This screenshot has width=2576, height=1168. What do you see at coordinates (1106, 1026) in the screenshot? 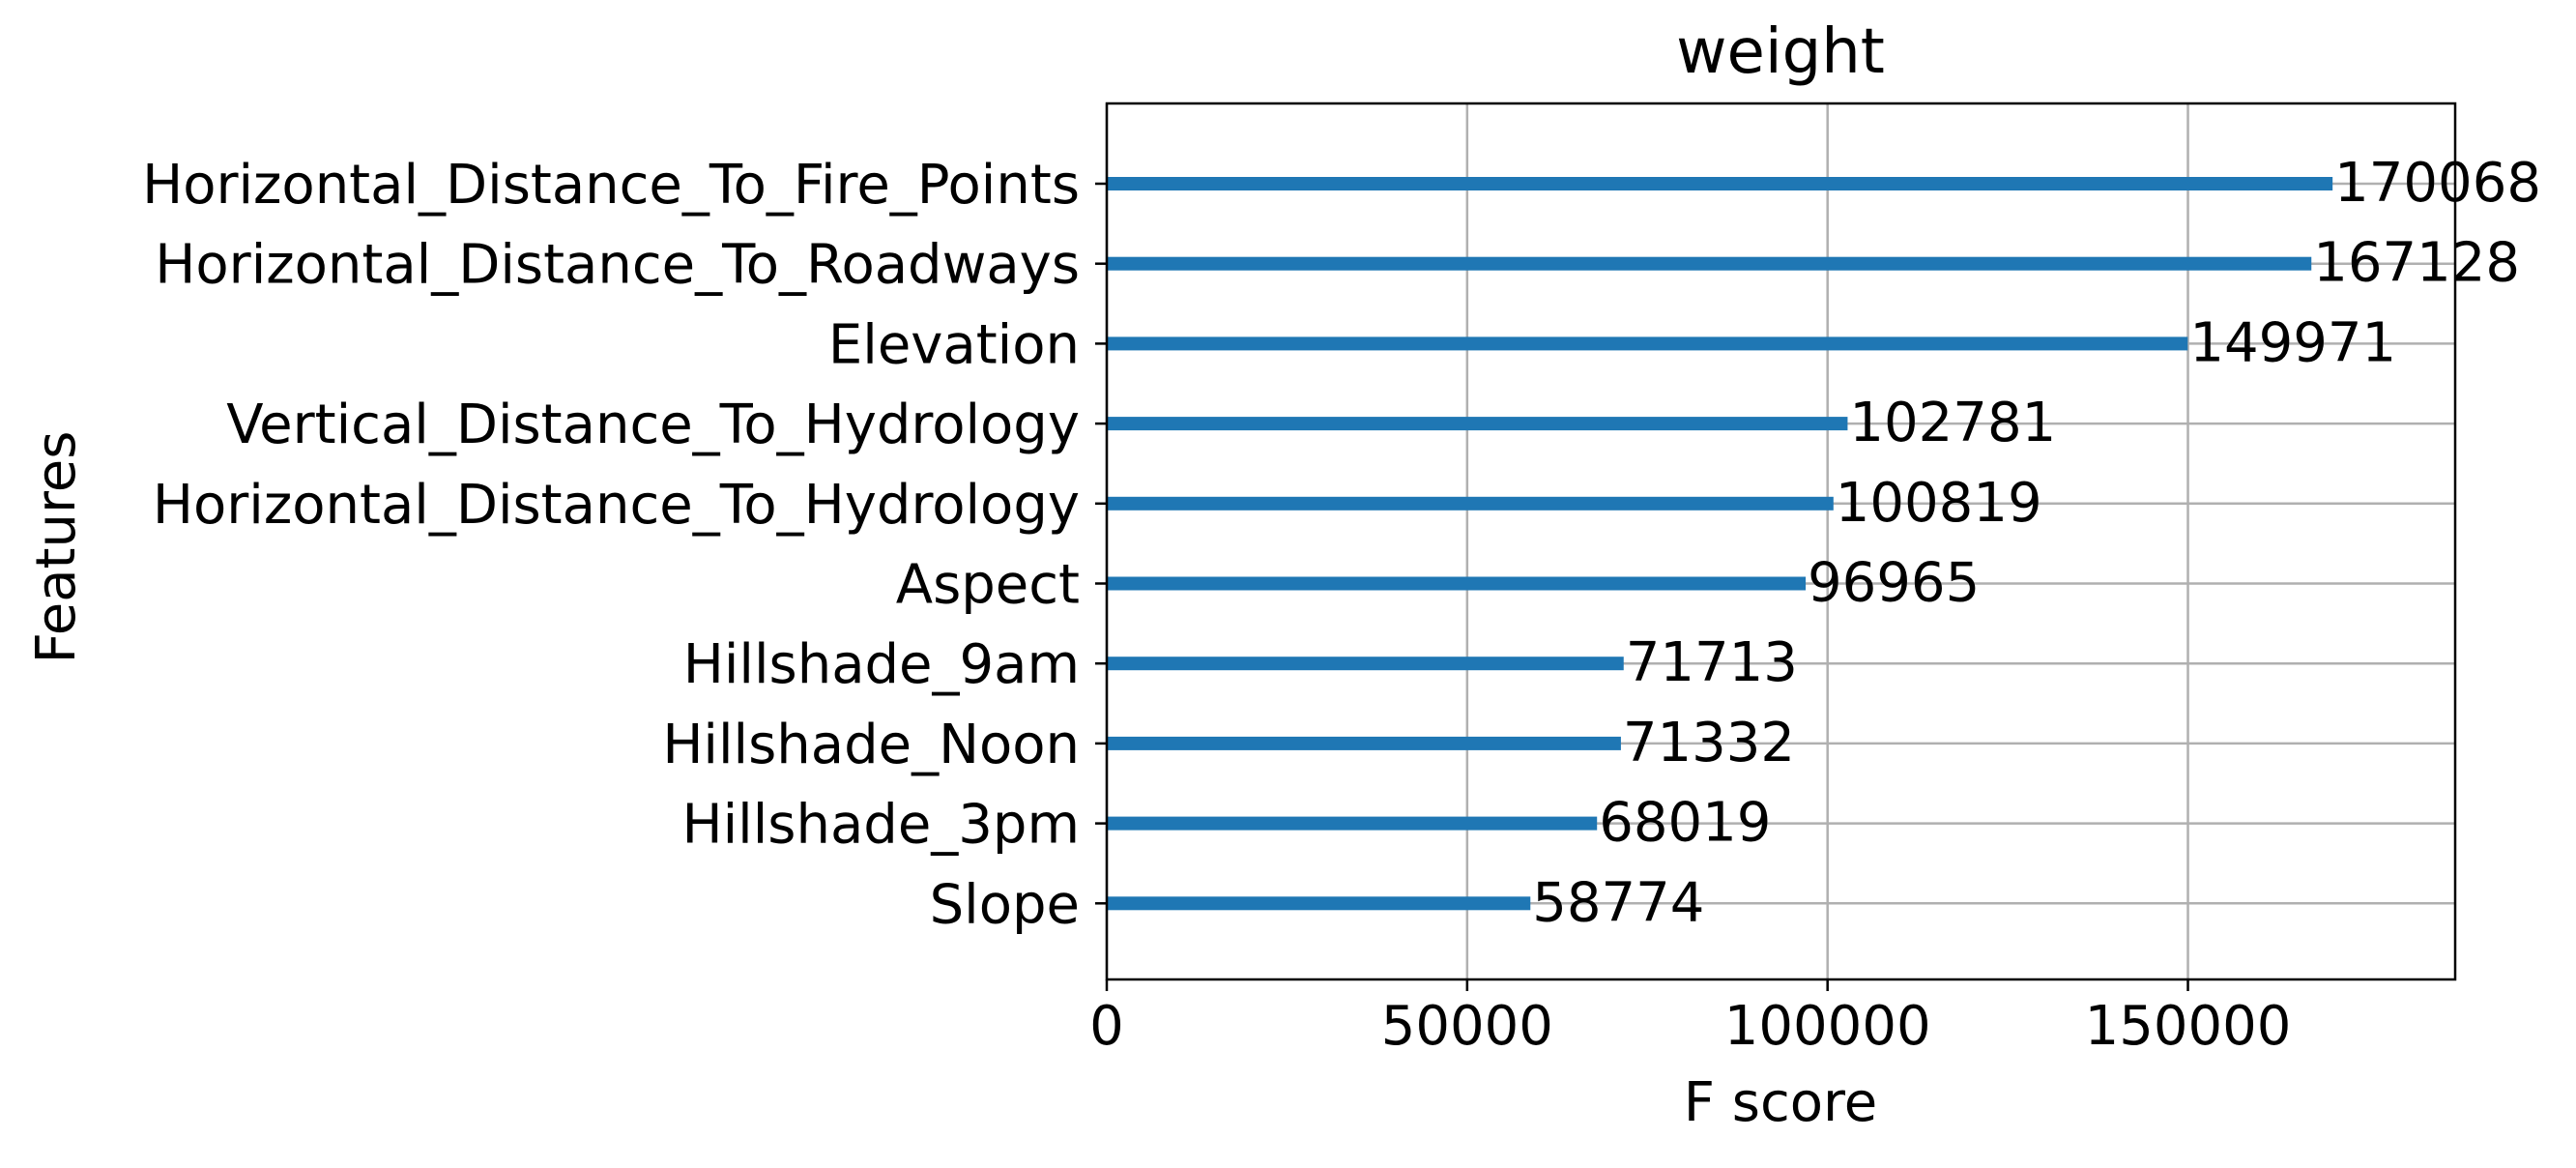
I see `x-tick-label: 0` at bounding box center [1106, 1026].